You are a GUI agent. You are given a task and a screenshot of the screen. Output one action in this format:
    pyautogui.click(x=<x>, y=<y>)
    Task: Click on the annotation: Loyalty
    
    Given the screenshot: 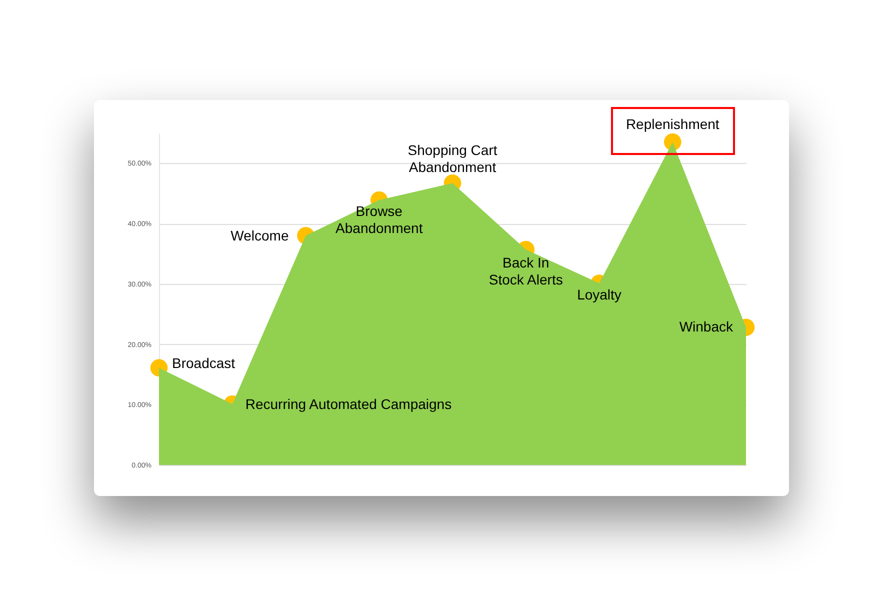 What is the action you would take?
    pyautogui.click(x=599, y=294)
    